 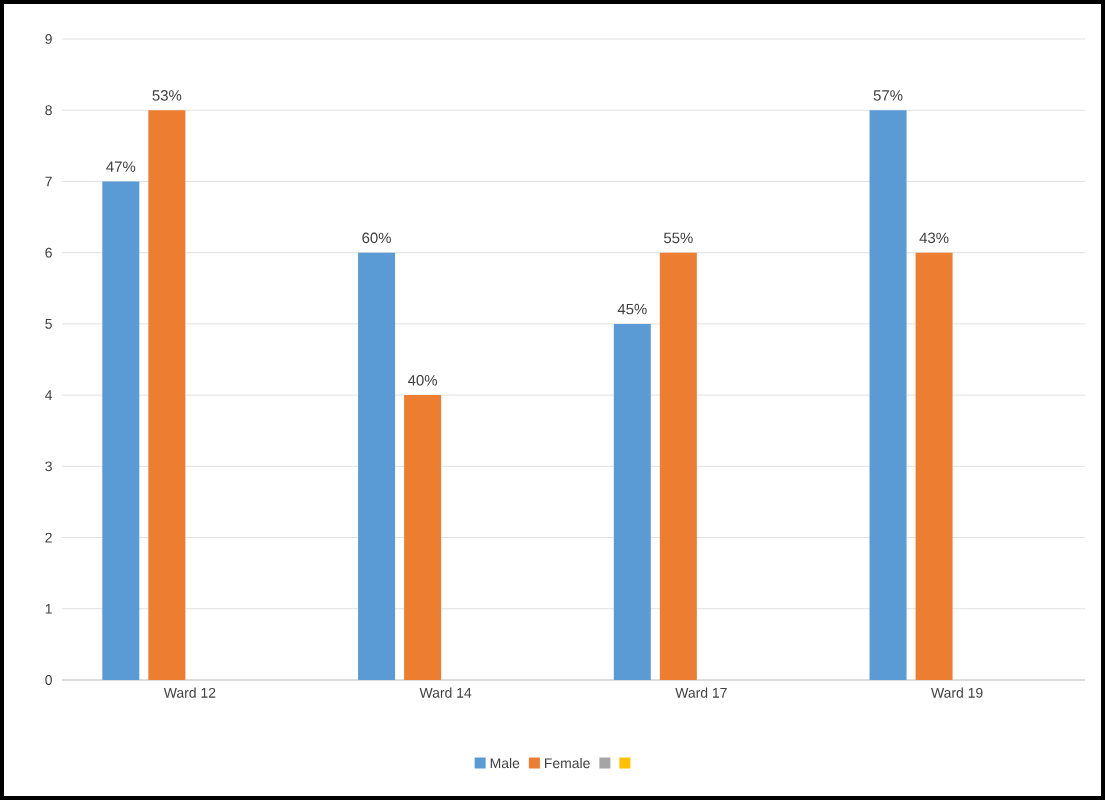 I want to click on annotation: 45%, so click(x=632, y=309).